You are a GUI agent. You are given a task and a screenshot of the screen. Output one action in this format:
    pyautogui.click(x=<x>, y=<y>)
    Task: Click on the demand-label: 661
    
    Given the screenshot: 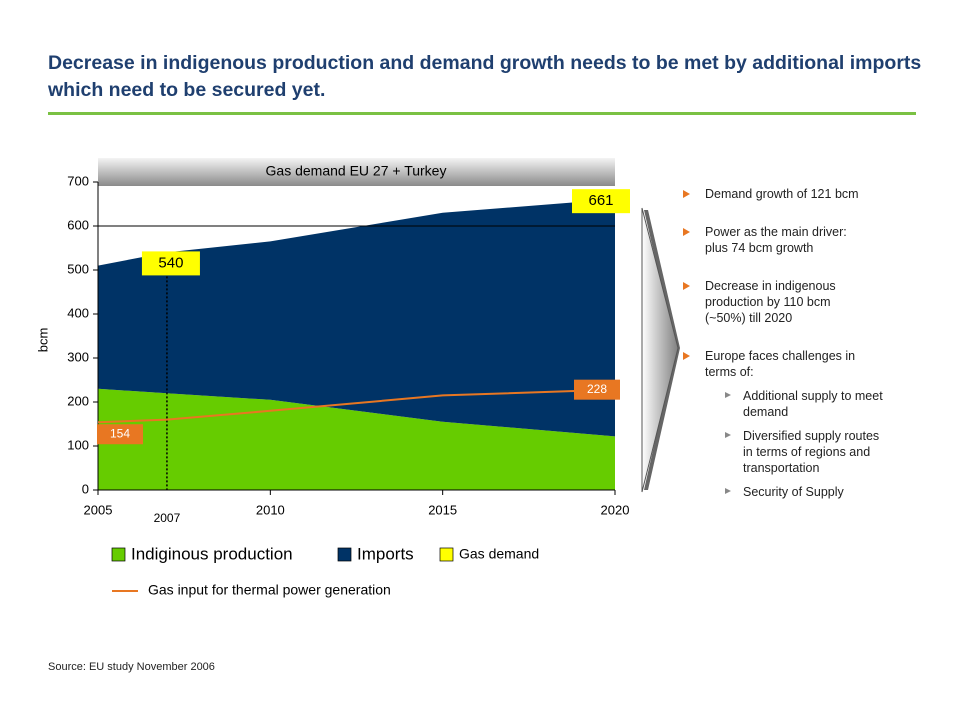 What is the action you would take?
    pyautogui.click(x=600, y=200)
    